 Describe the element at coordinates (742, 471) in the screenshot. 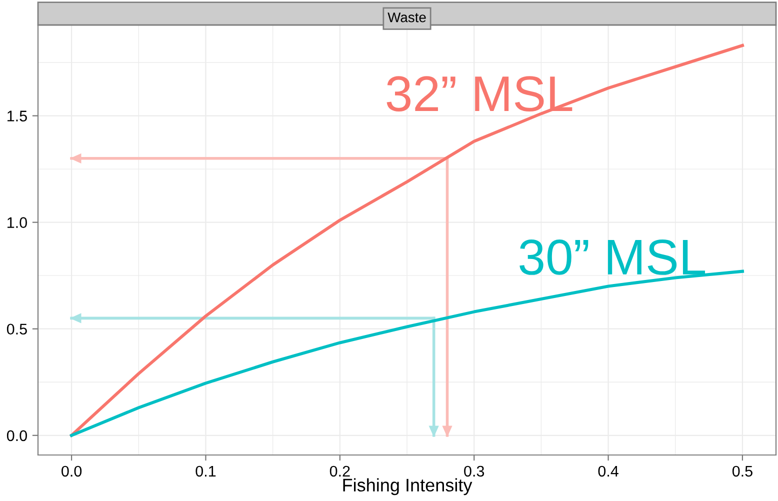

I see `x-tick-label: 0.5` at that location.